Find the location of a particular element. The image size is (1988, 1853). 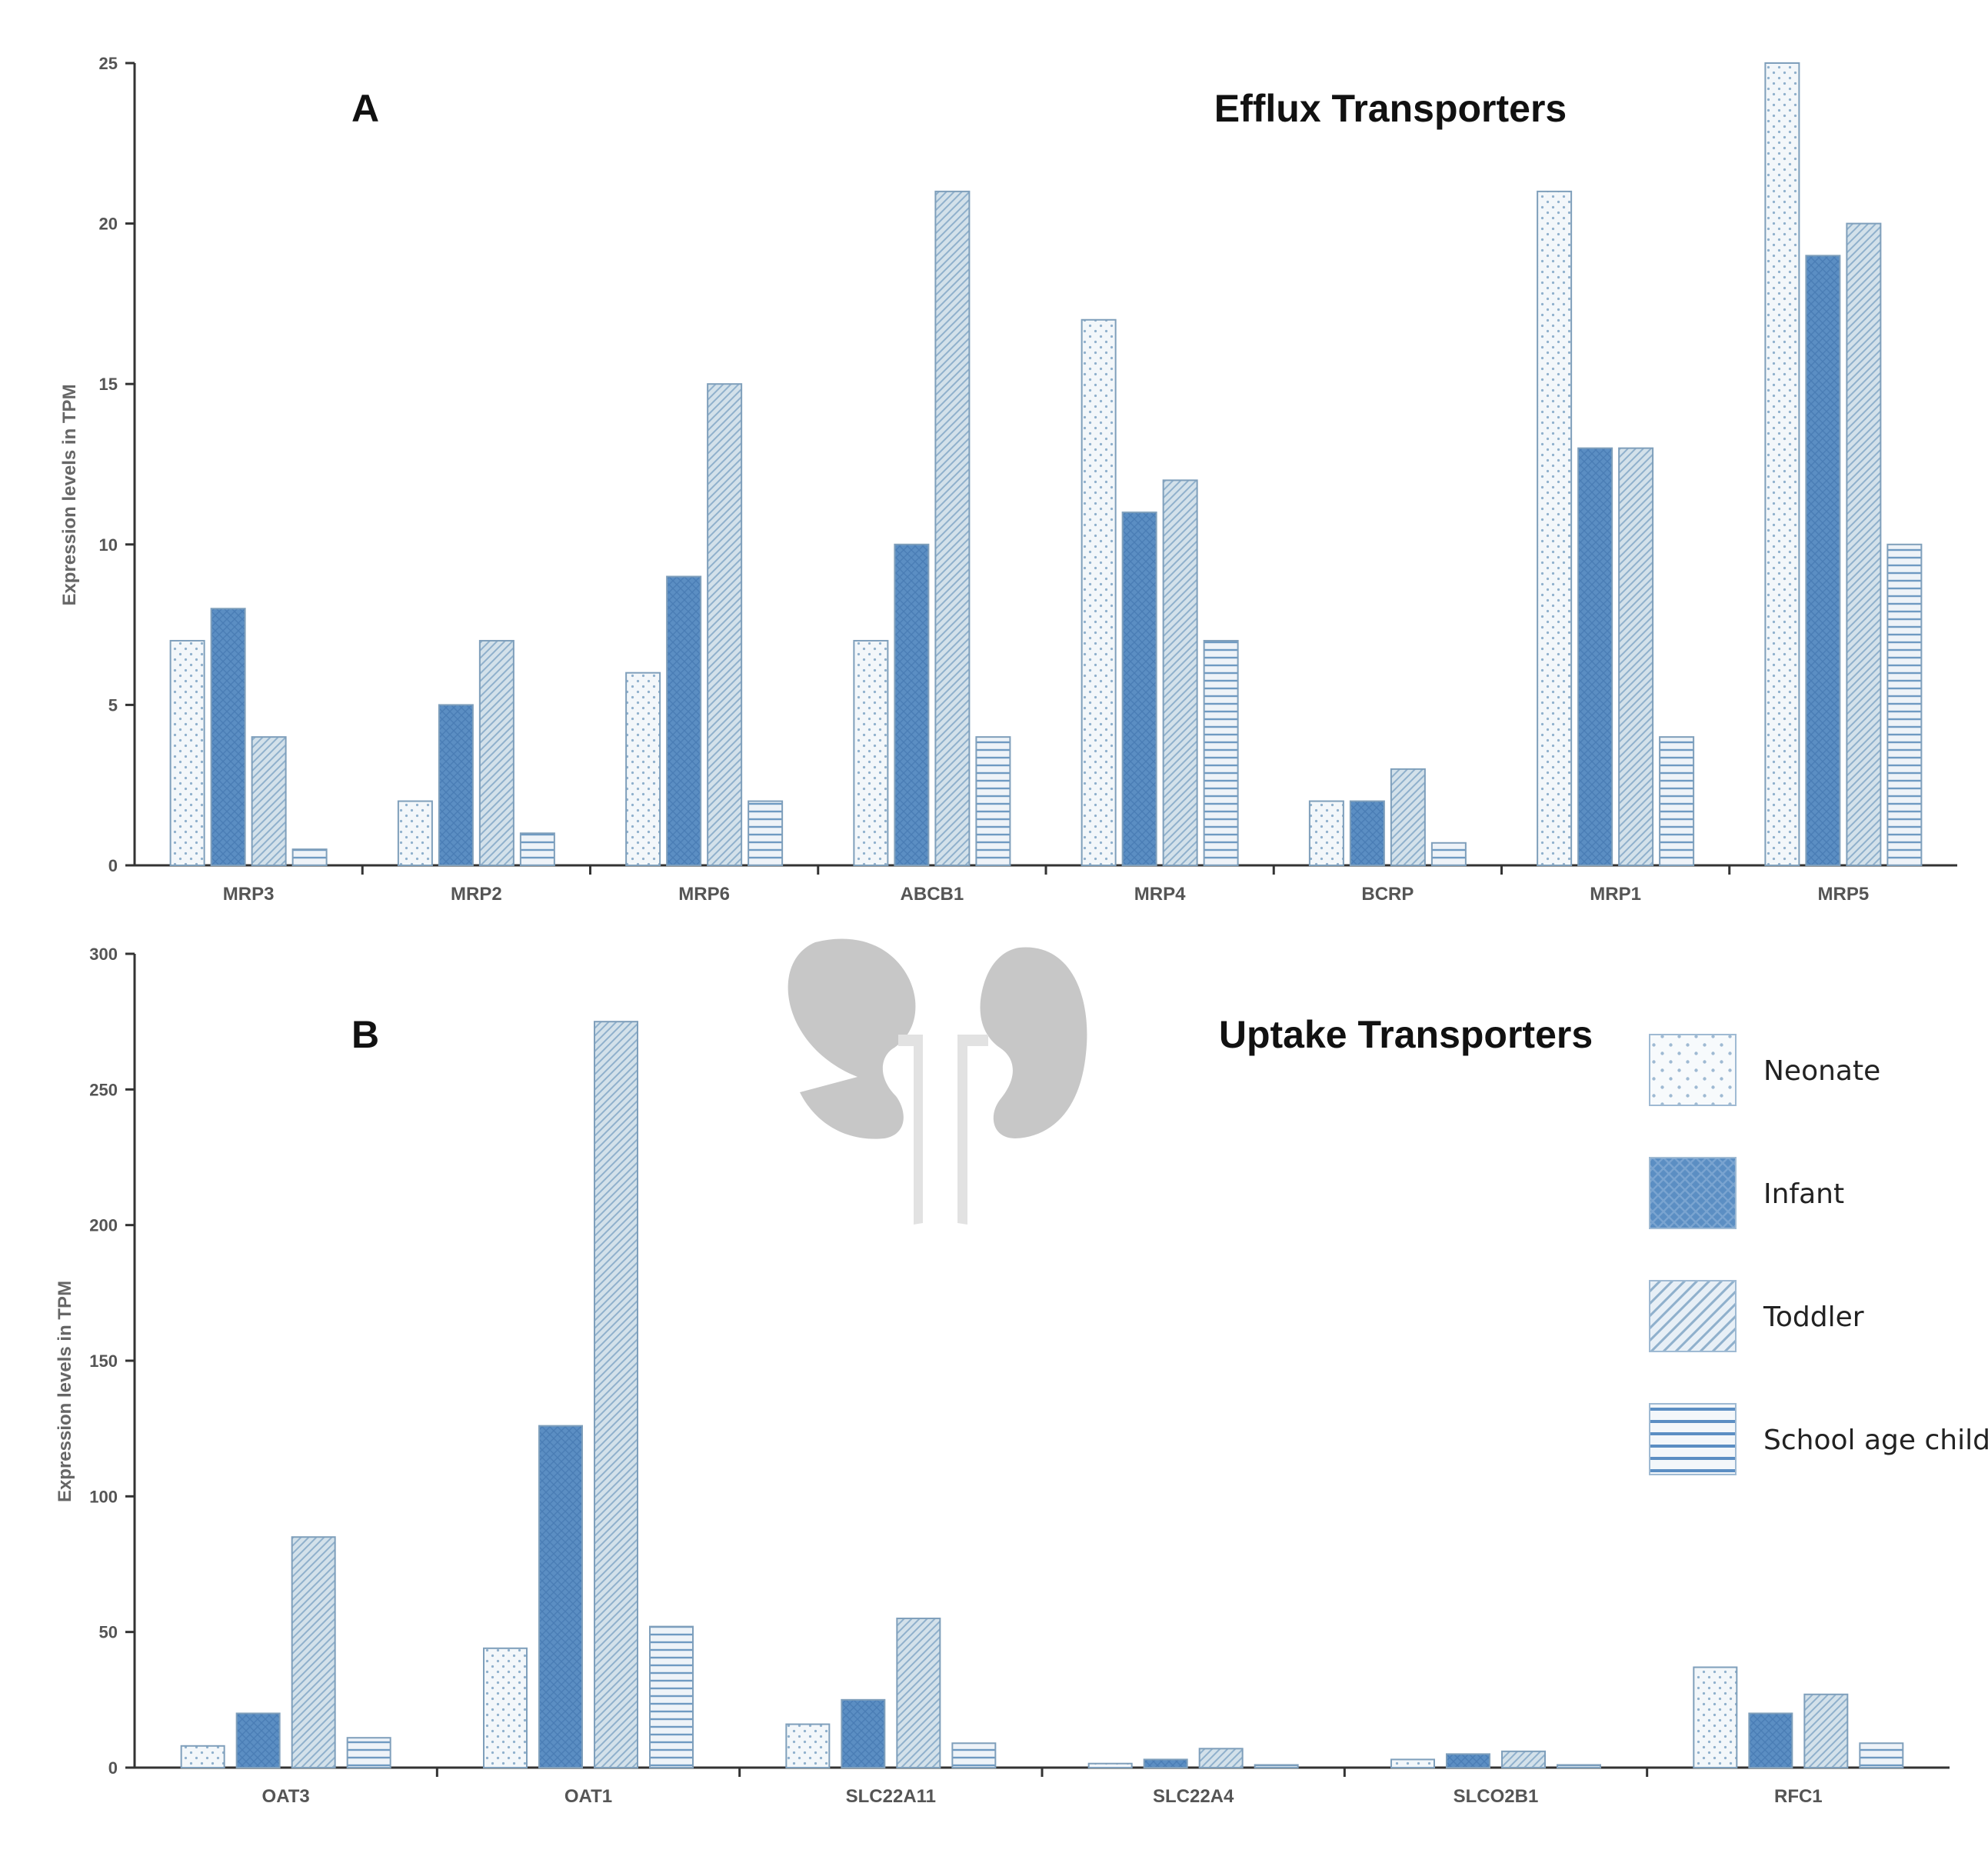

y-tick-label: 10 is located at coordinates (109, 545).